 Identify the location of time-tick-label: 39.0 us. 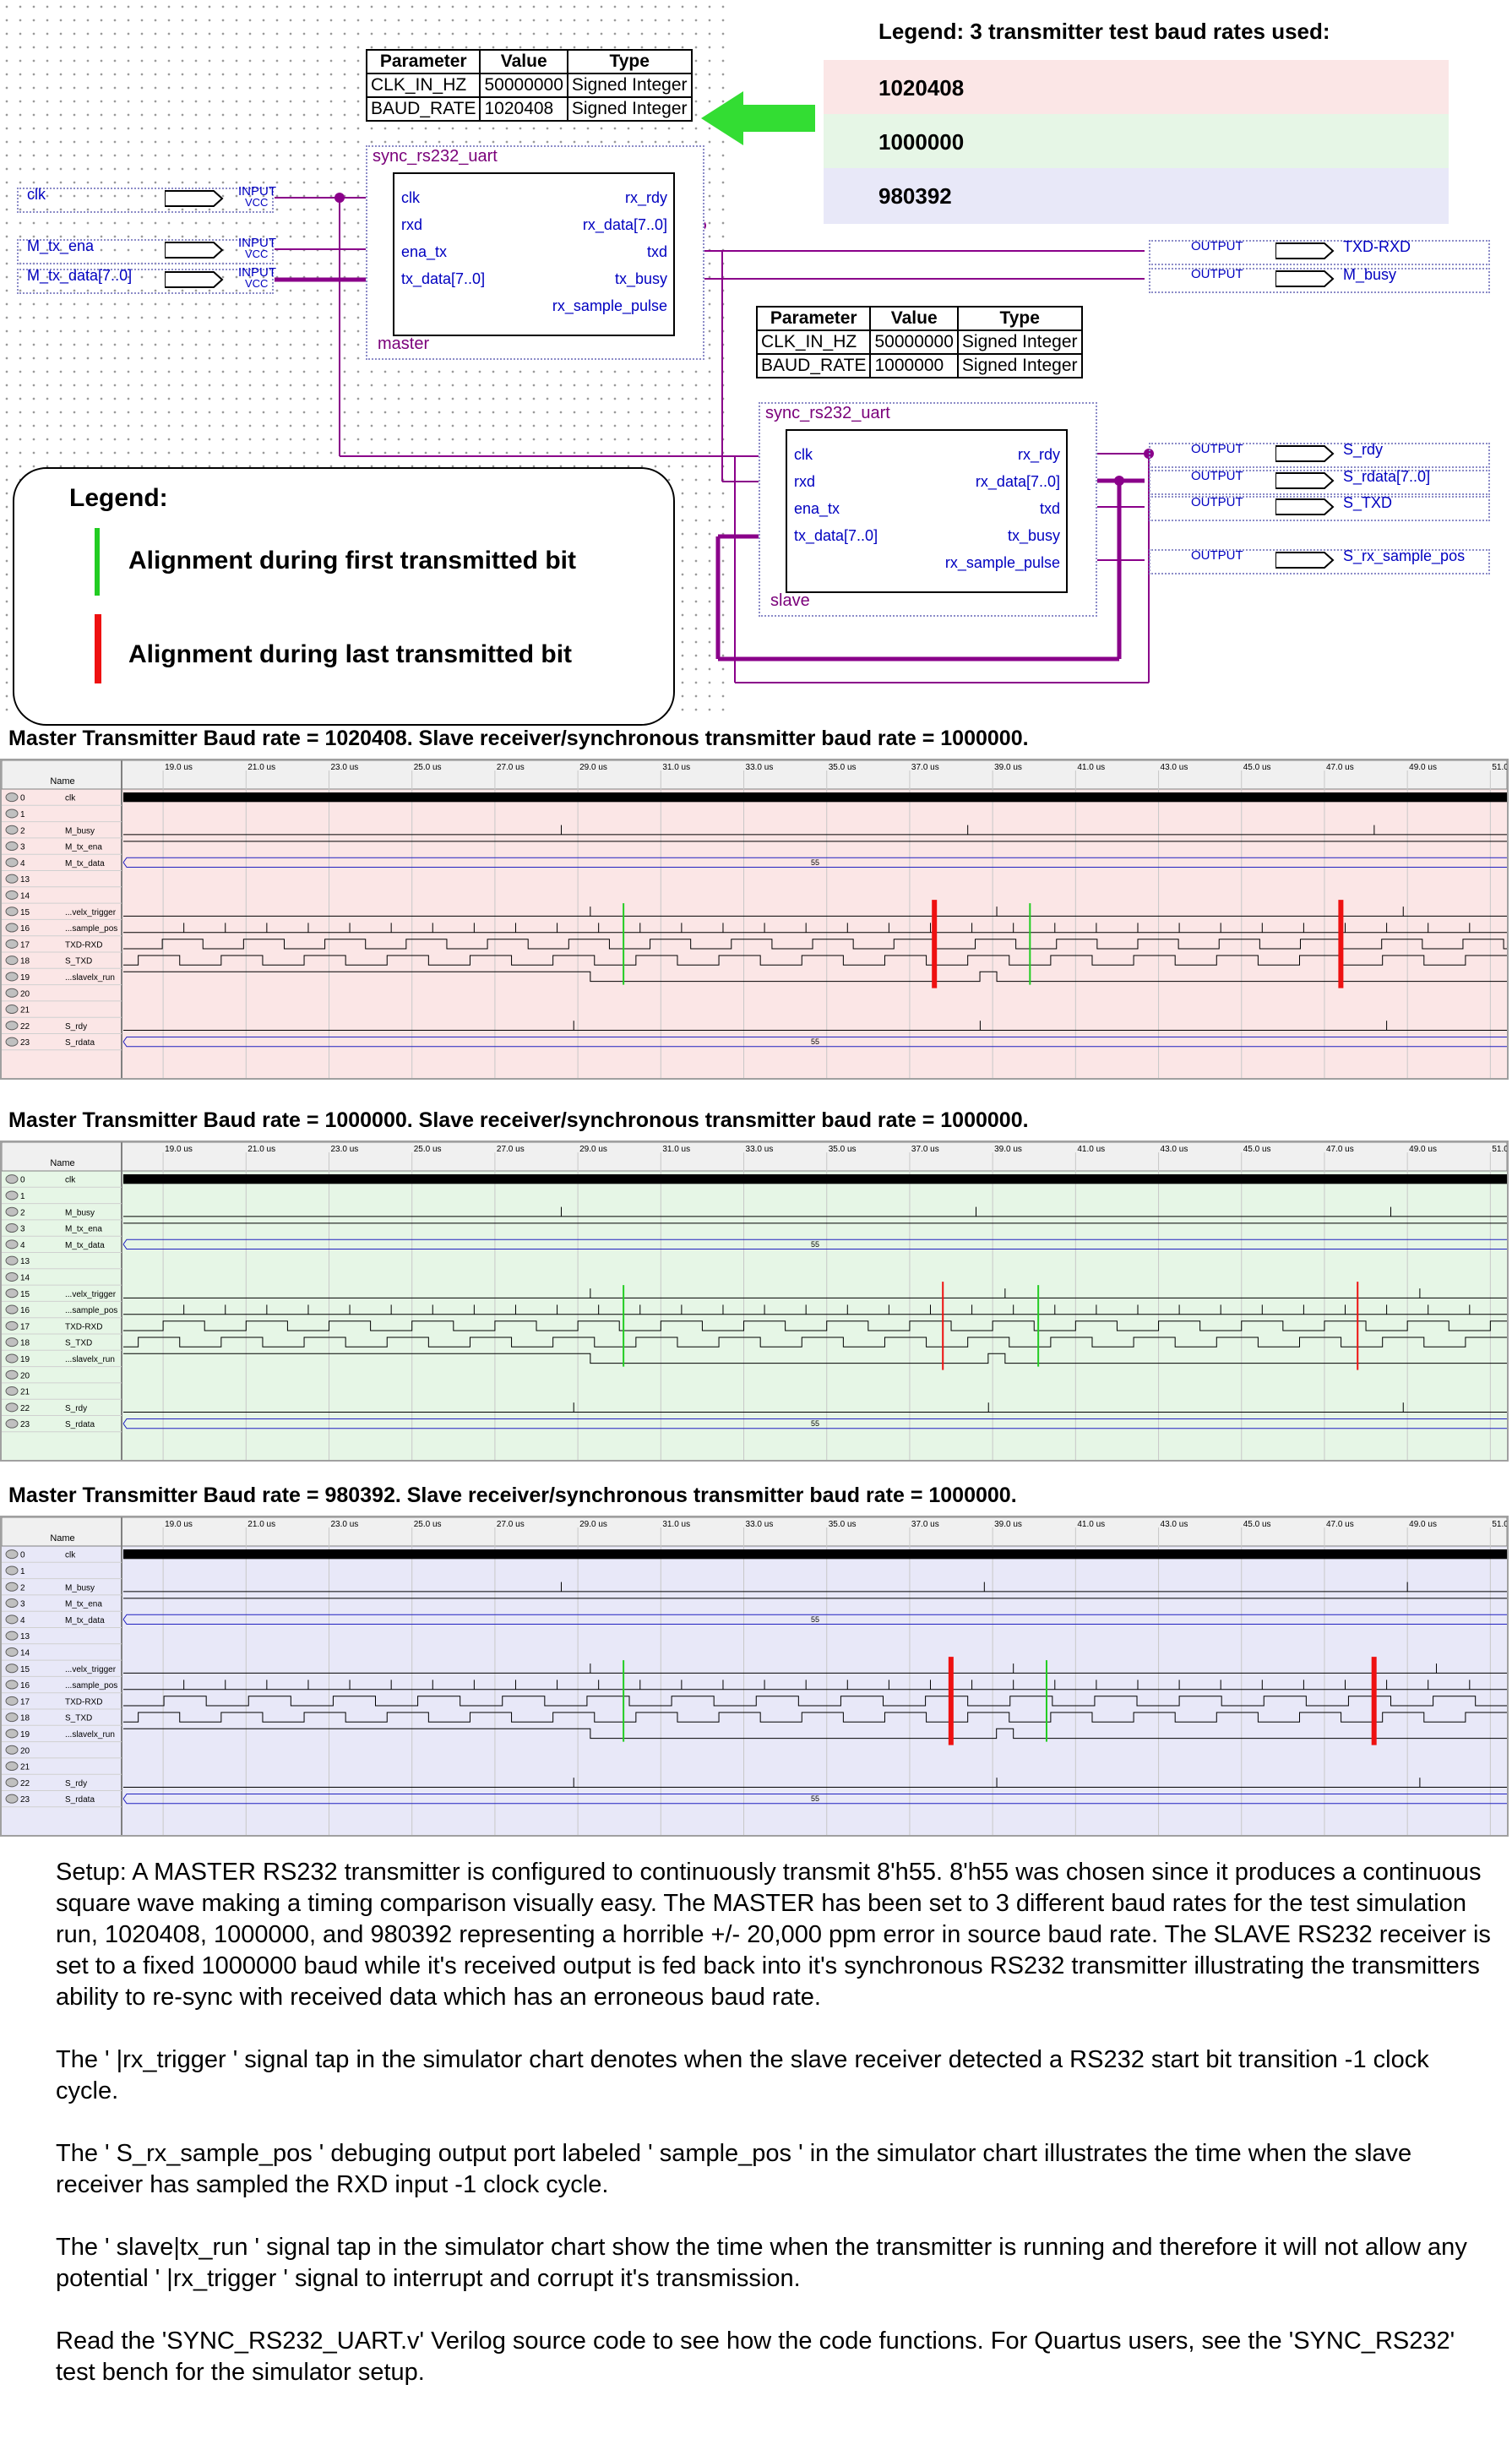
(1008, 1149).